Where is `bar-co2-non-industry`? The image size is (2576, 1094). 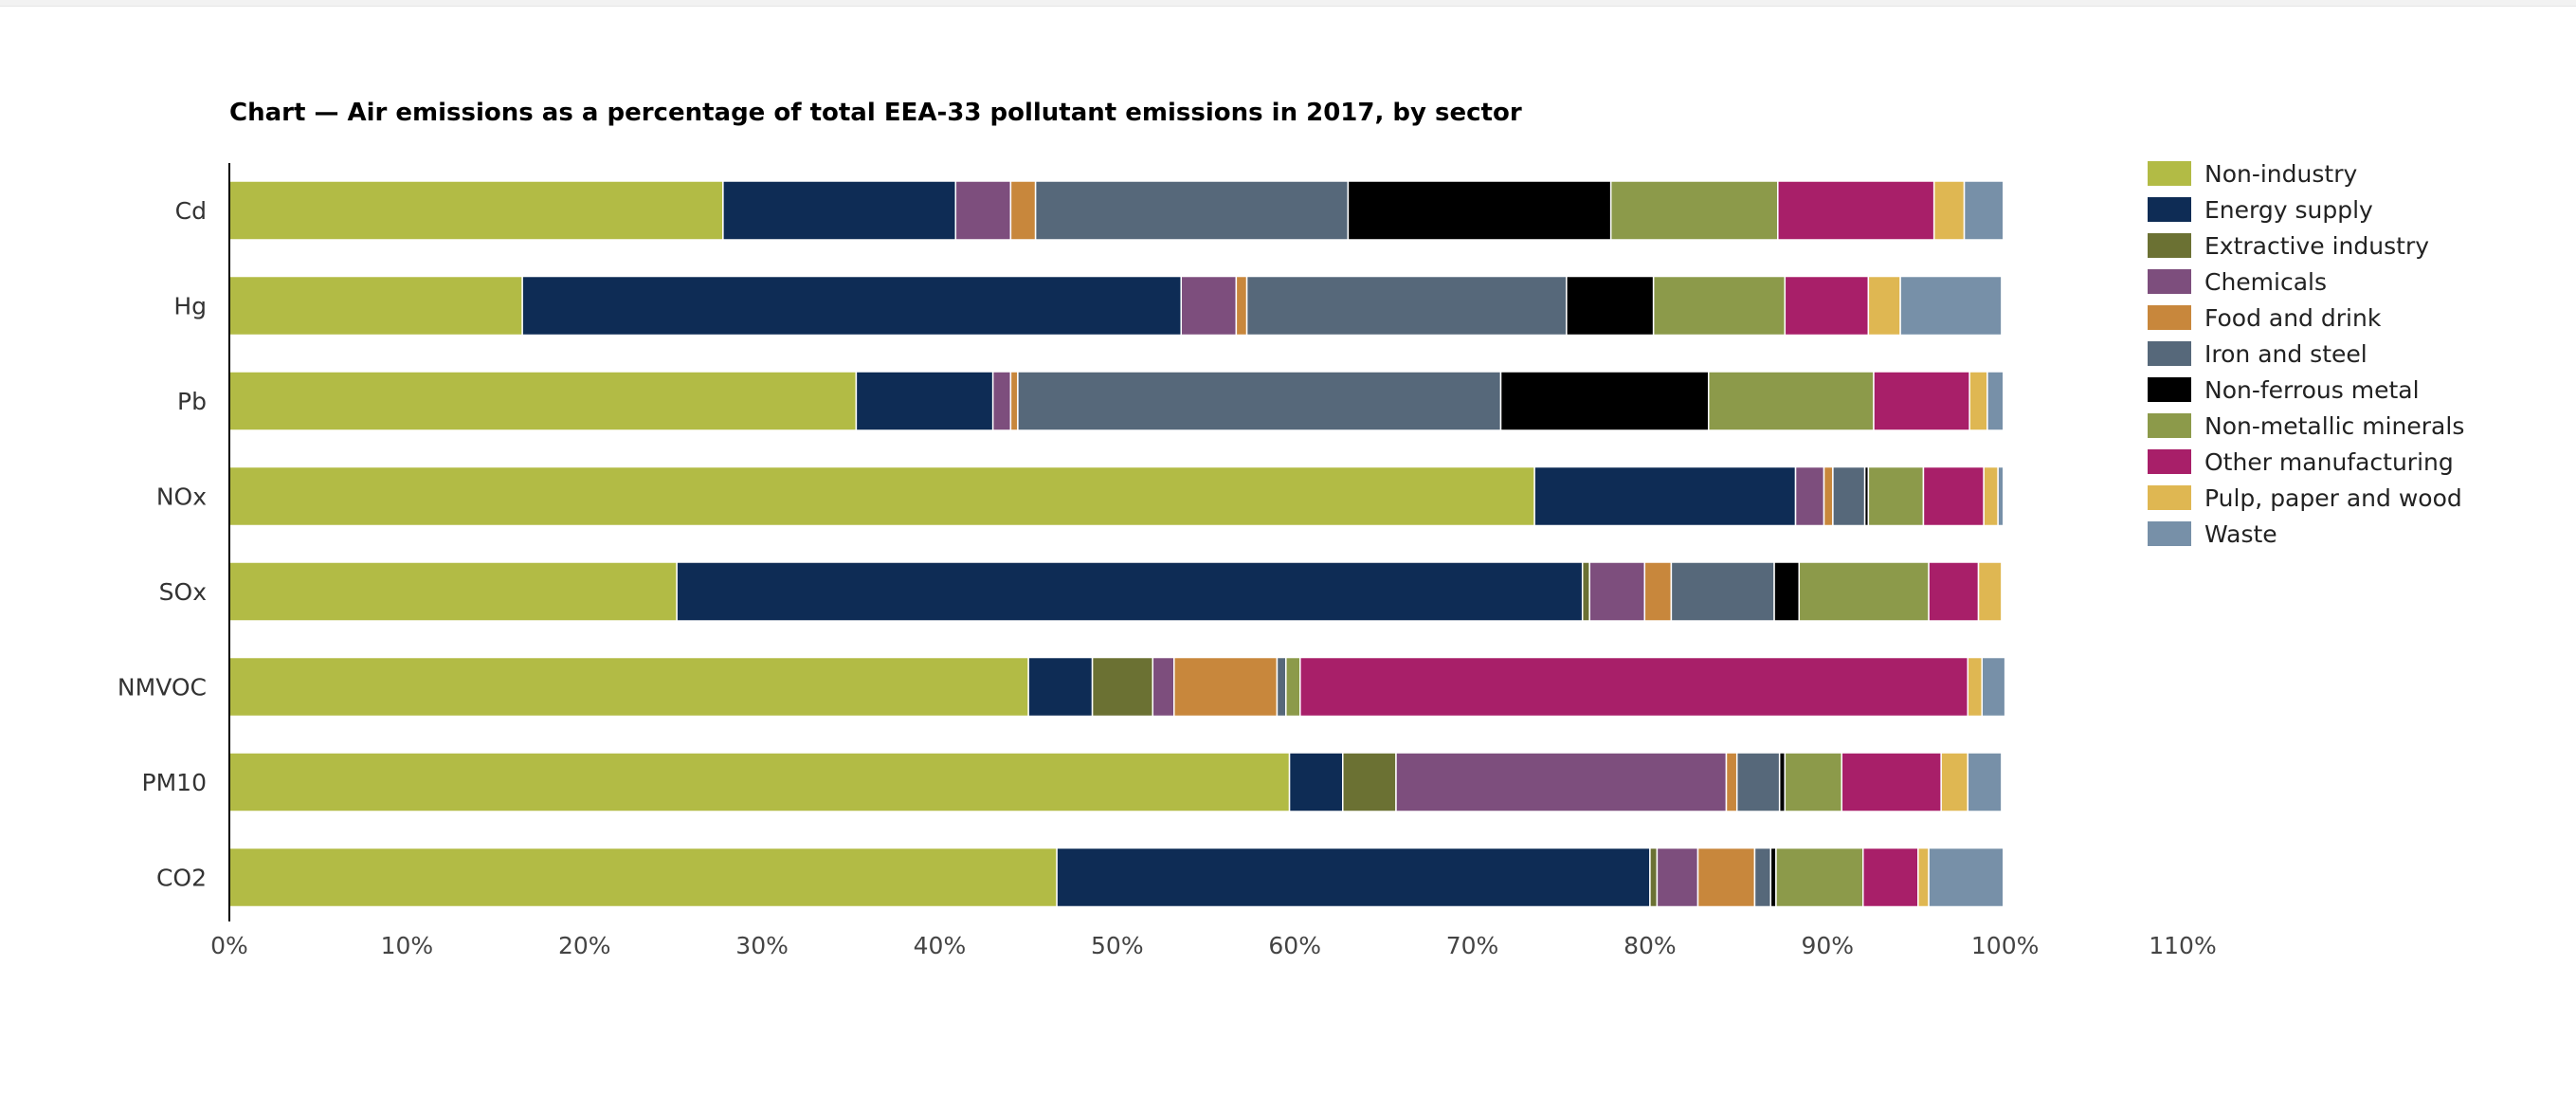 bar-co2-non-industry is located at coordinates (643, 877).